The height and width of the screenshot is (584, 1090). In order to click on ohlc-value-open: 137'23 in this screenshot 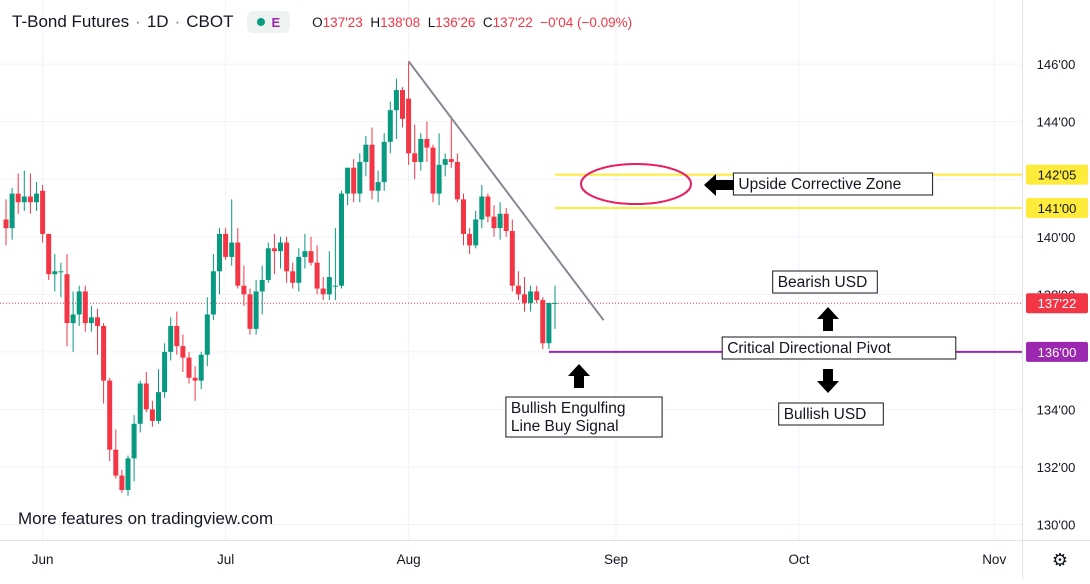, I will do `click(342, 22)`.